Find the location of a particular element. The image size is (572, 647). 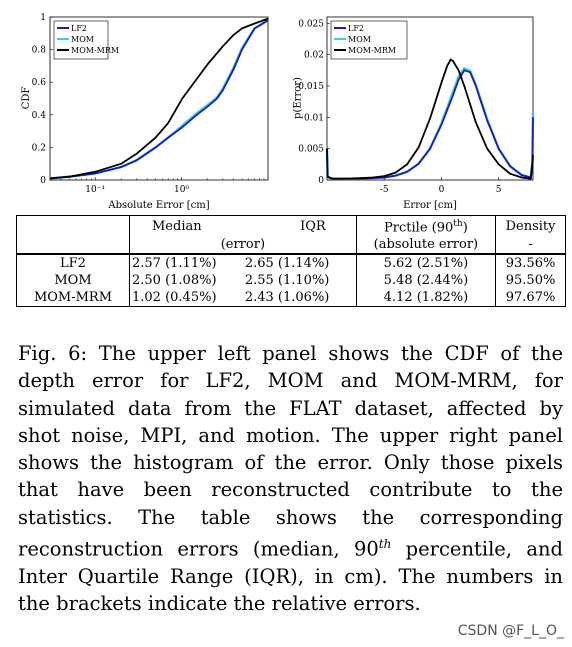

row-iqr: 2.55 (1.10%) is located at coordinates (299, 281).